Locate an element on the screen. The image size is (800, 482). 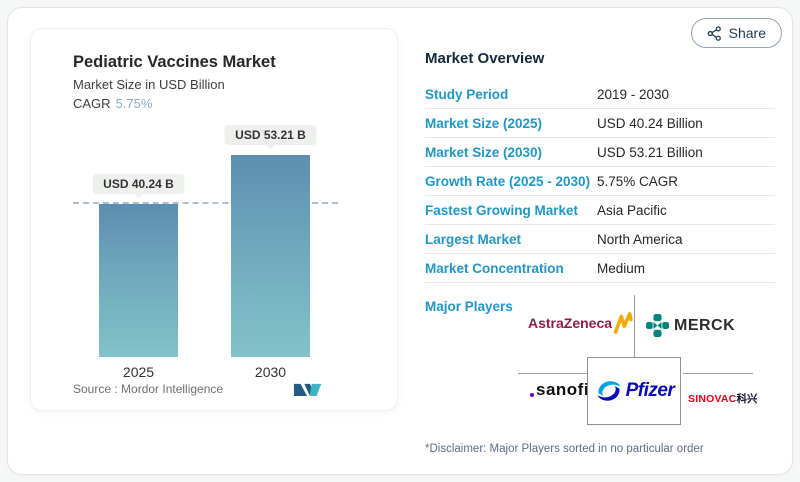
row-label: Market Size (2030) is located at coordinates (484, 152).